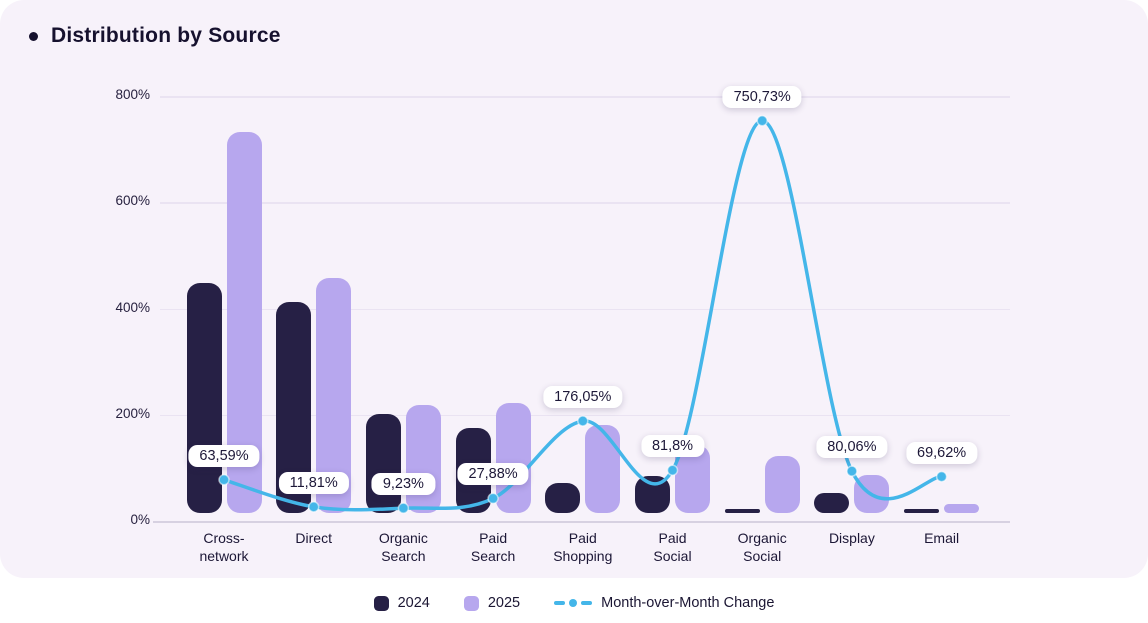 The image size is (1148, 623). What do you see at coordinates (583, 421) in the screenshot?
I see `line-point-paid-shopping` at bounding box center [583, 421].